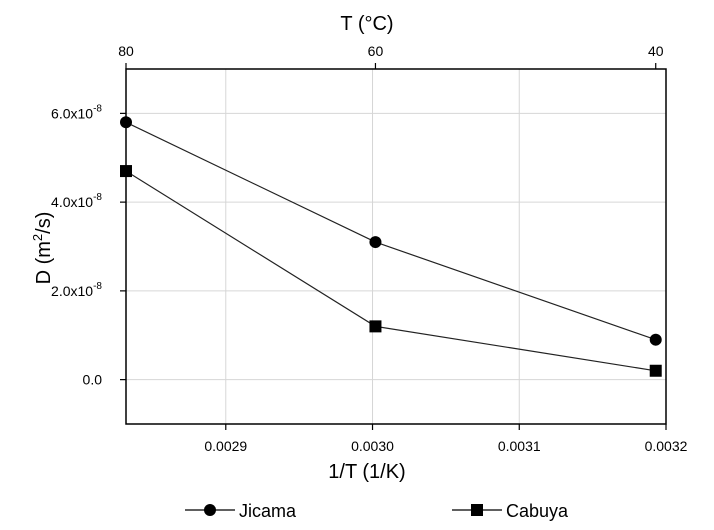 The image size is (714, 530). I want to click on top-tick-label: 80, so click(126, 51).